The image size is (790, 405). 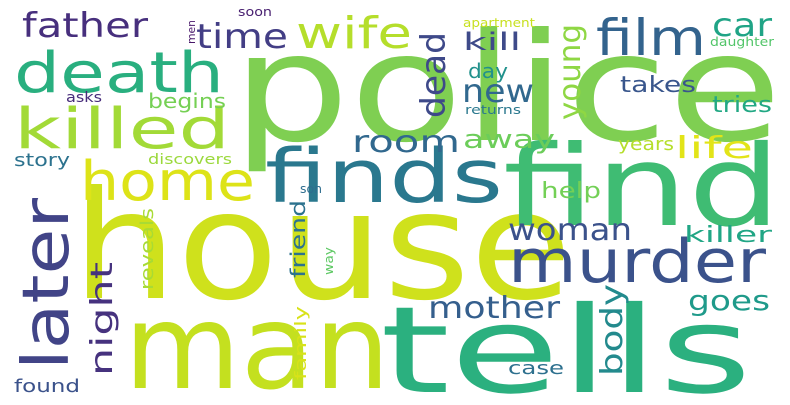 I want to click on word-apartment: apartment, so click(x=499, y=23).